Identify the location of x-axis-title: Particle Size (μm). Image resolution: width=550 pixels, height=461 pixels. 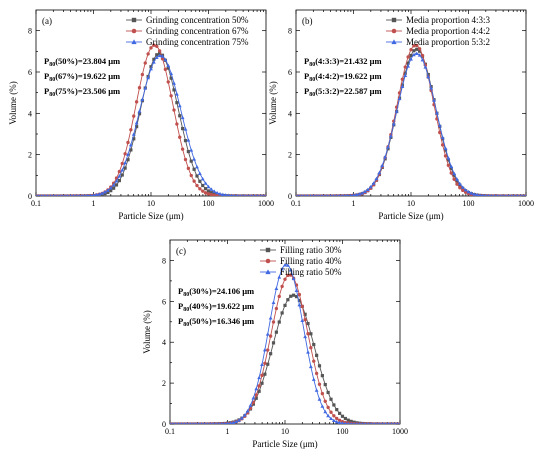
(150, 216).